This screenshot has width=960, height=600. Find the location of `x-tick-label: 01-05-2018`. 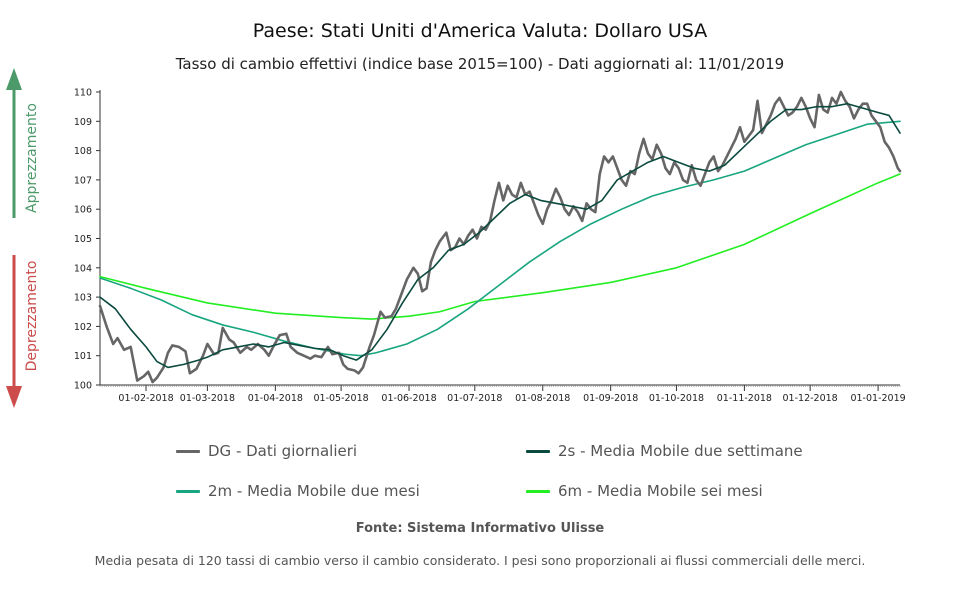

x-tick-label: 01-05-2018 is located at coordinates (340, 398).